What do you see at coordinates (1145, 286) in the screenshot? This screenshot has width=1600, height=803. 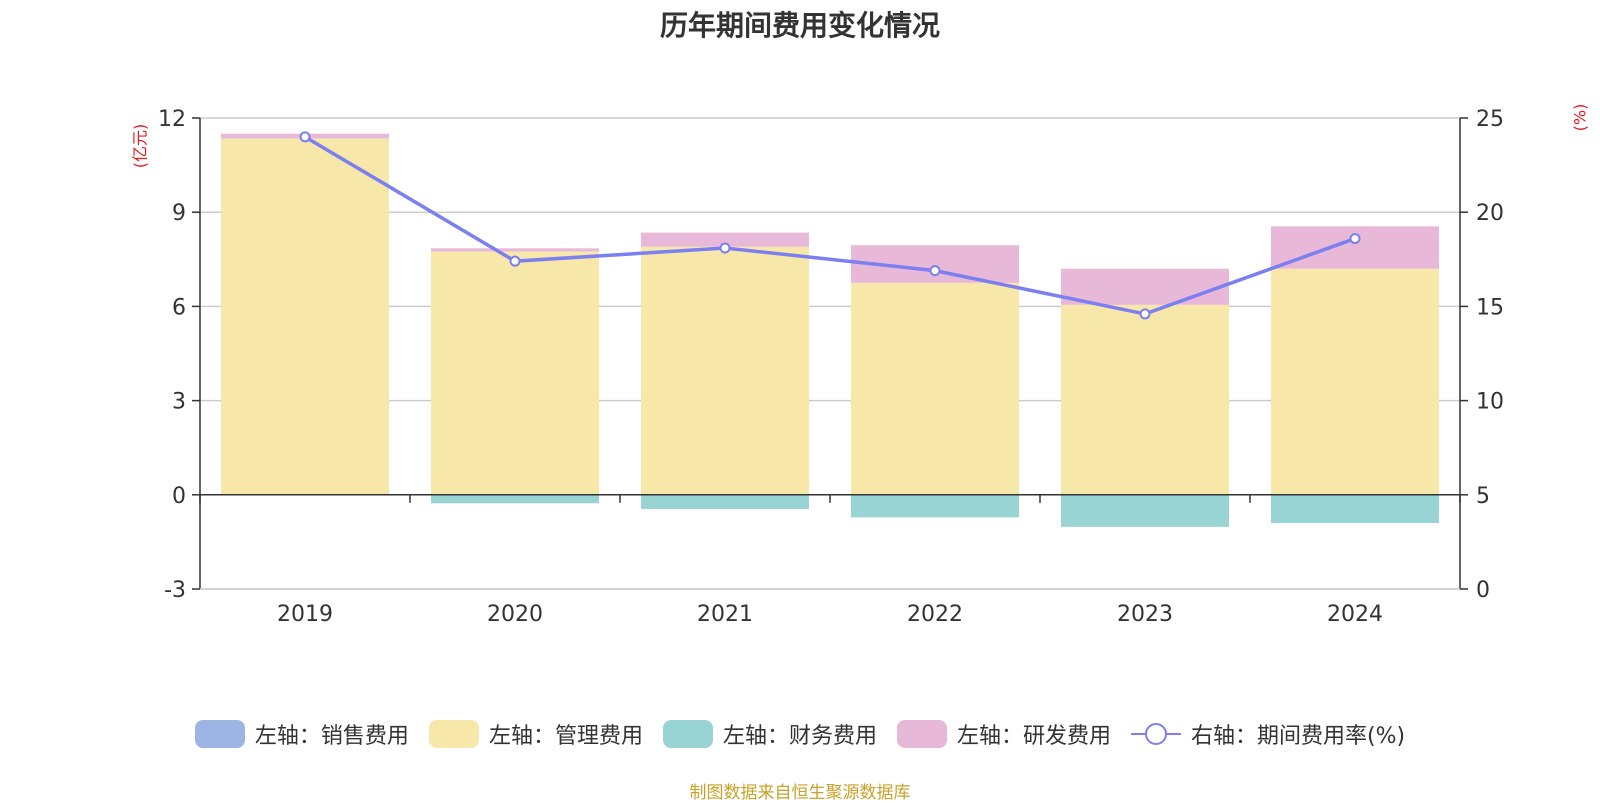 I see `bar-3-2023` at bounding box center [1145, 286].